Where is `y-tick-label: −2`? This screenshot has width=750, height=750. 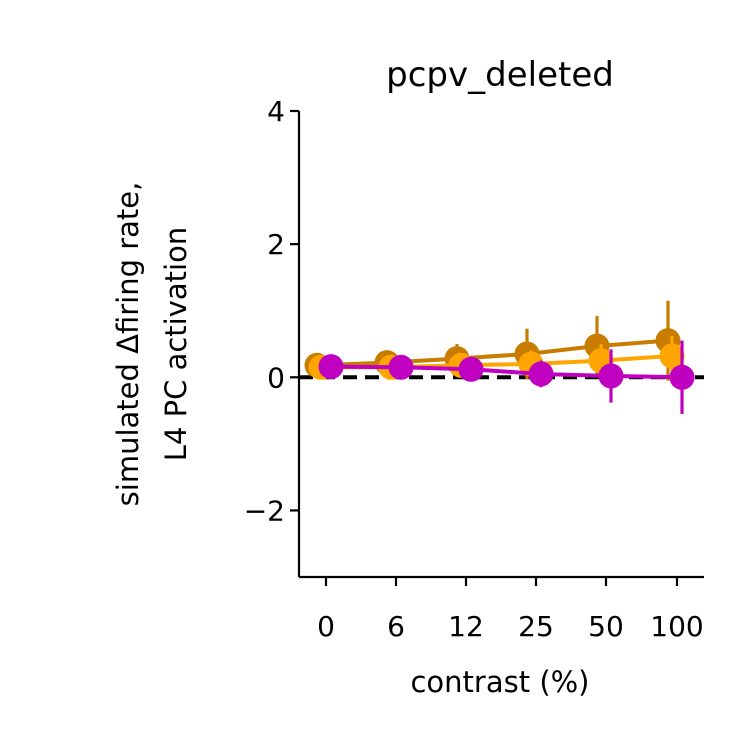
y-tick-label: −2 is located at coordinates (264, 510).